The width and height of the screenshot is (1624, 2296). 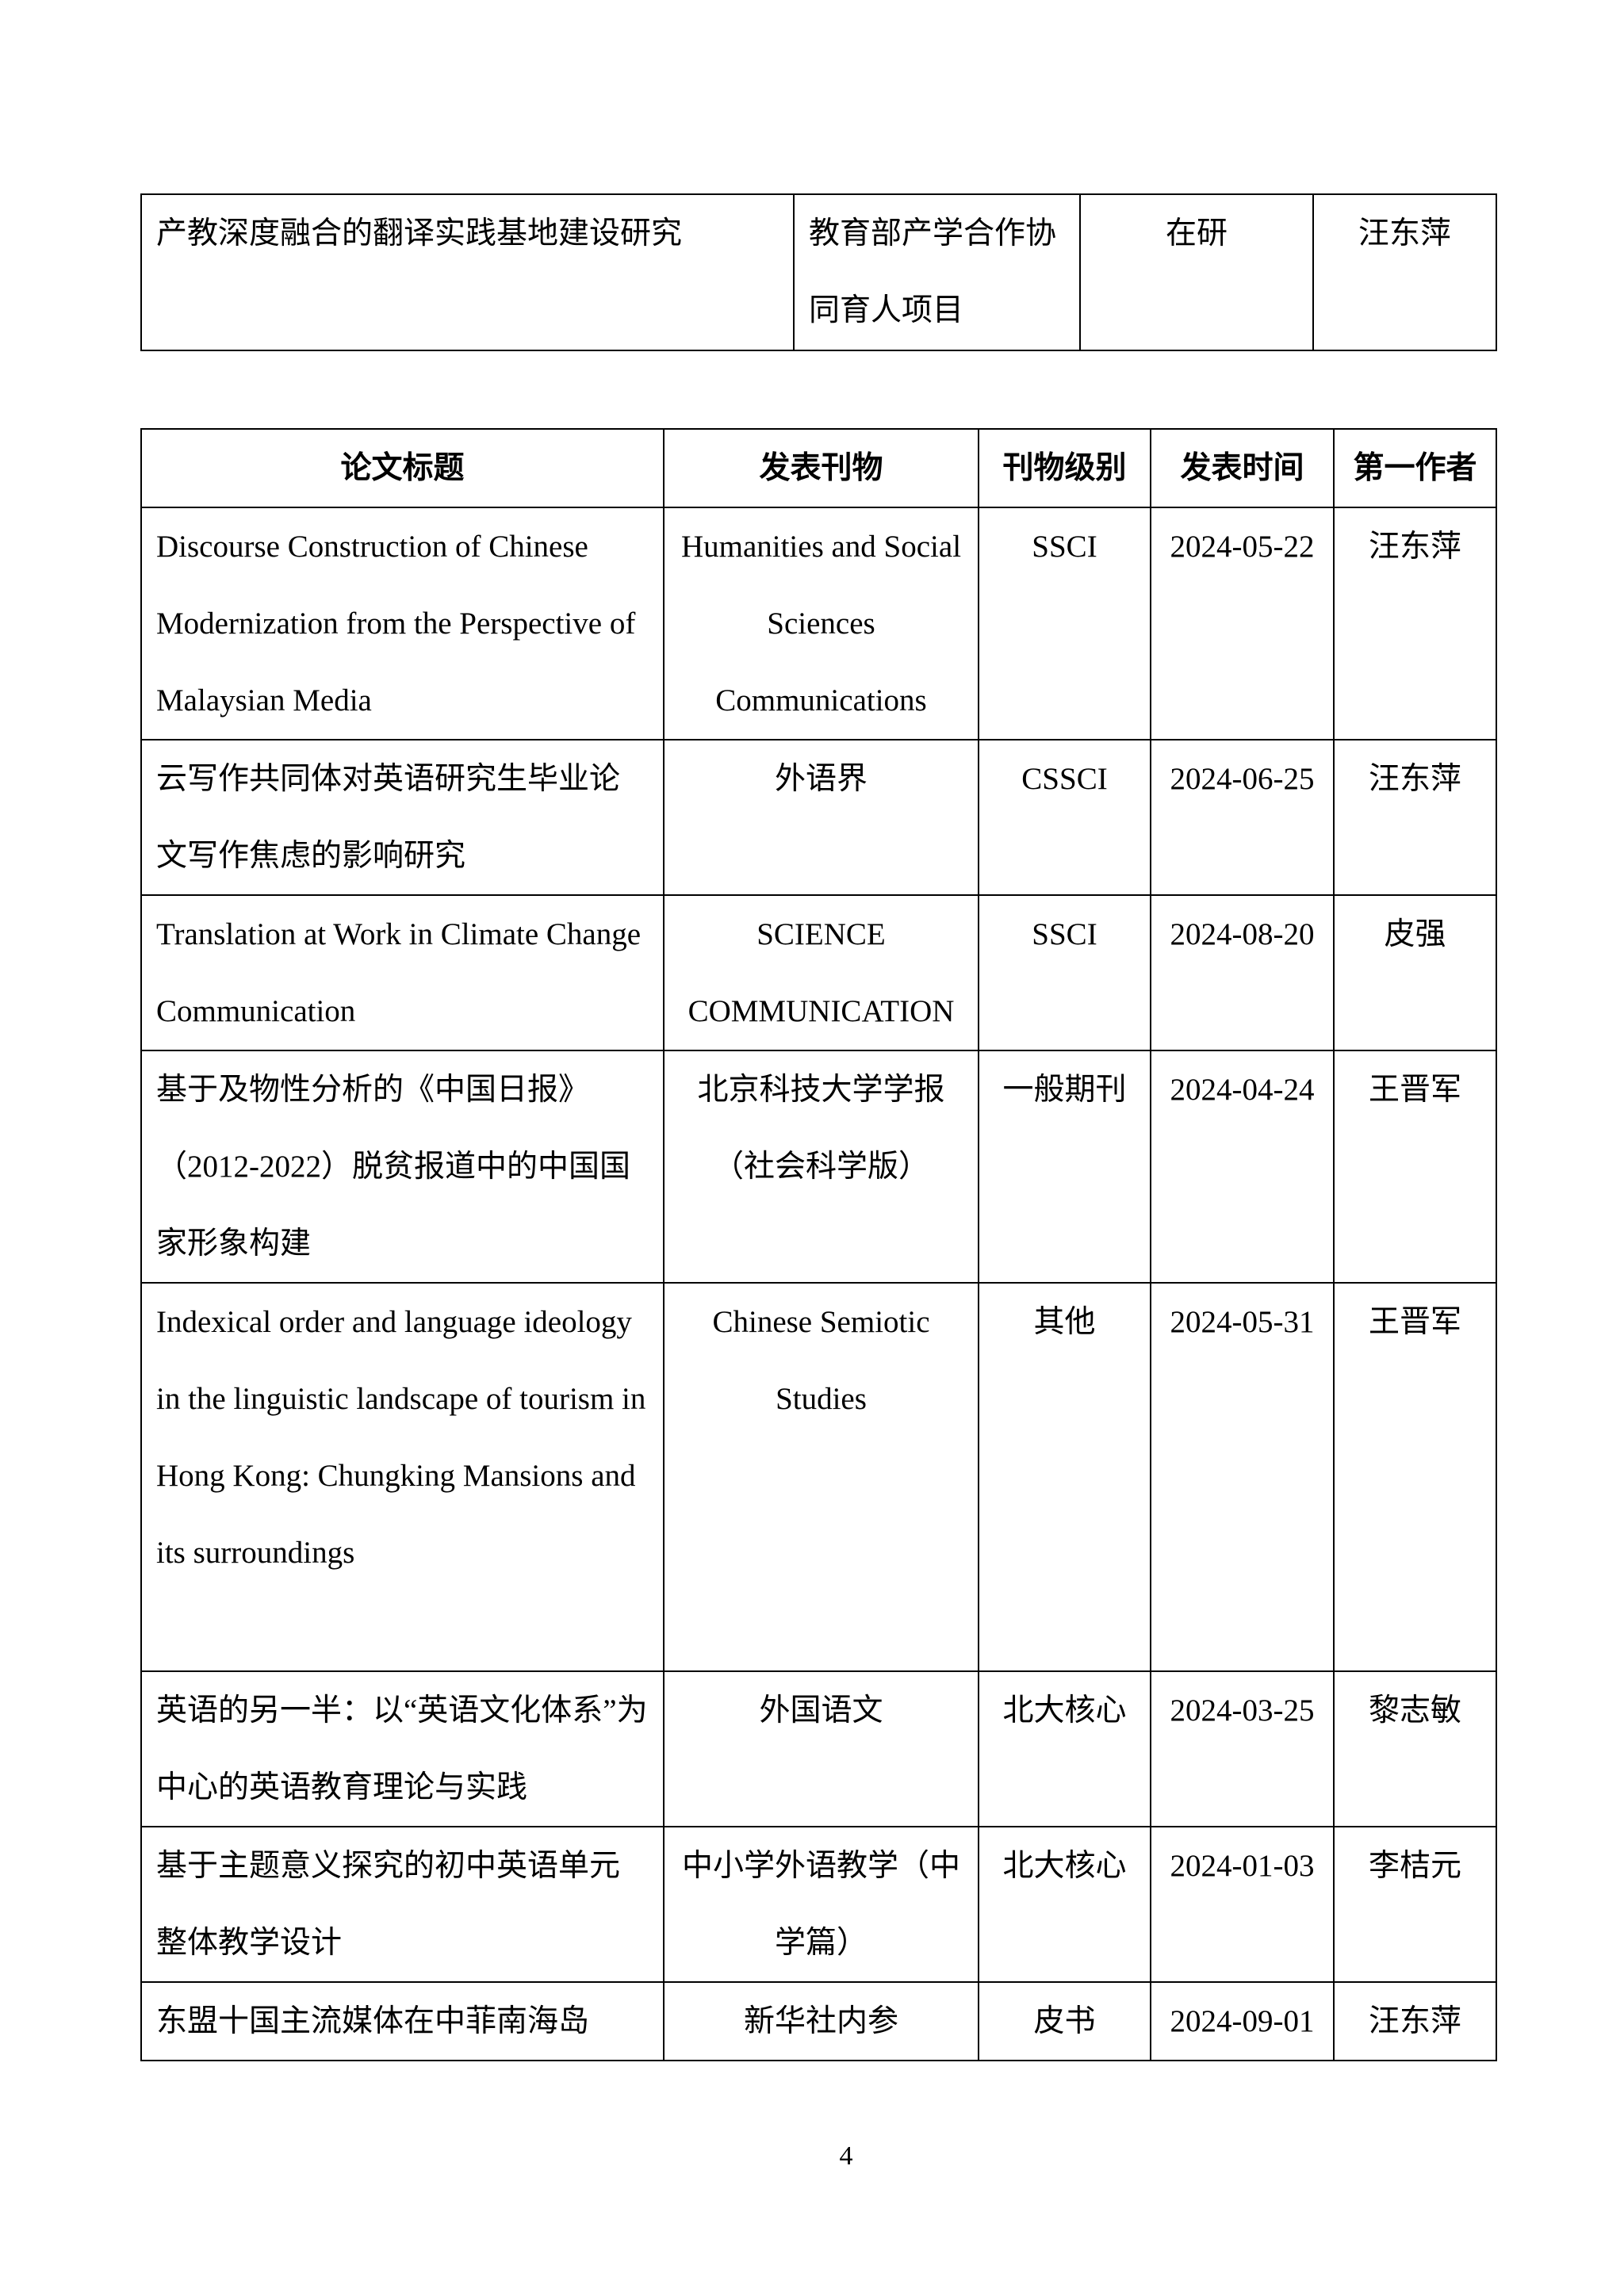 I want to click on paper-date: 2024-05-31, so click(x=1242, y=1477).